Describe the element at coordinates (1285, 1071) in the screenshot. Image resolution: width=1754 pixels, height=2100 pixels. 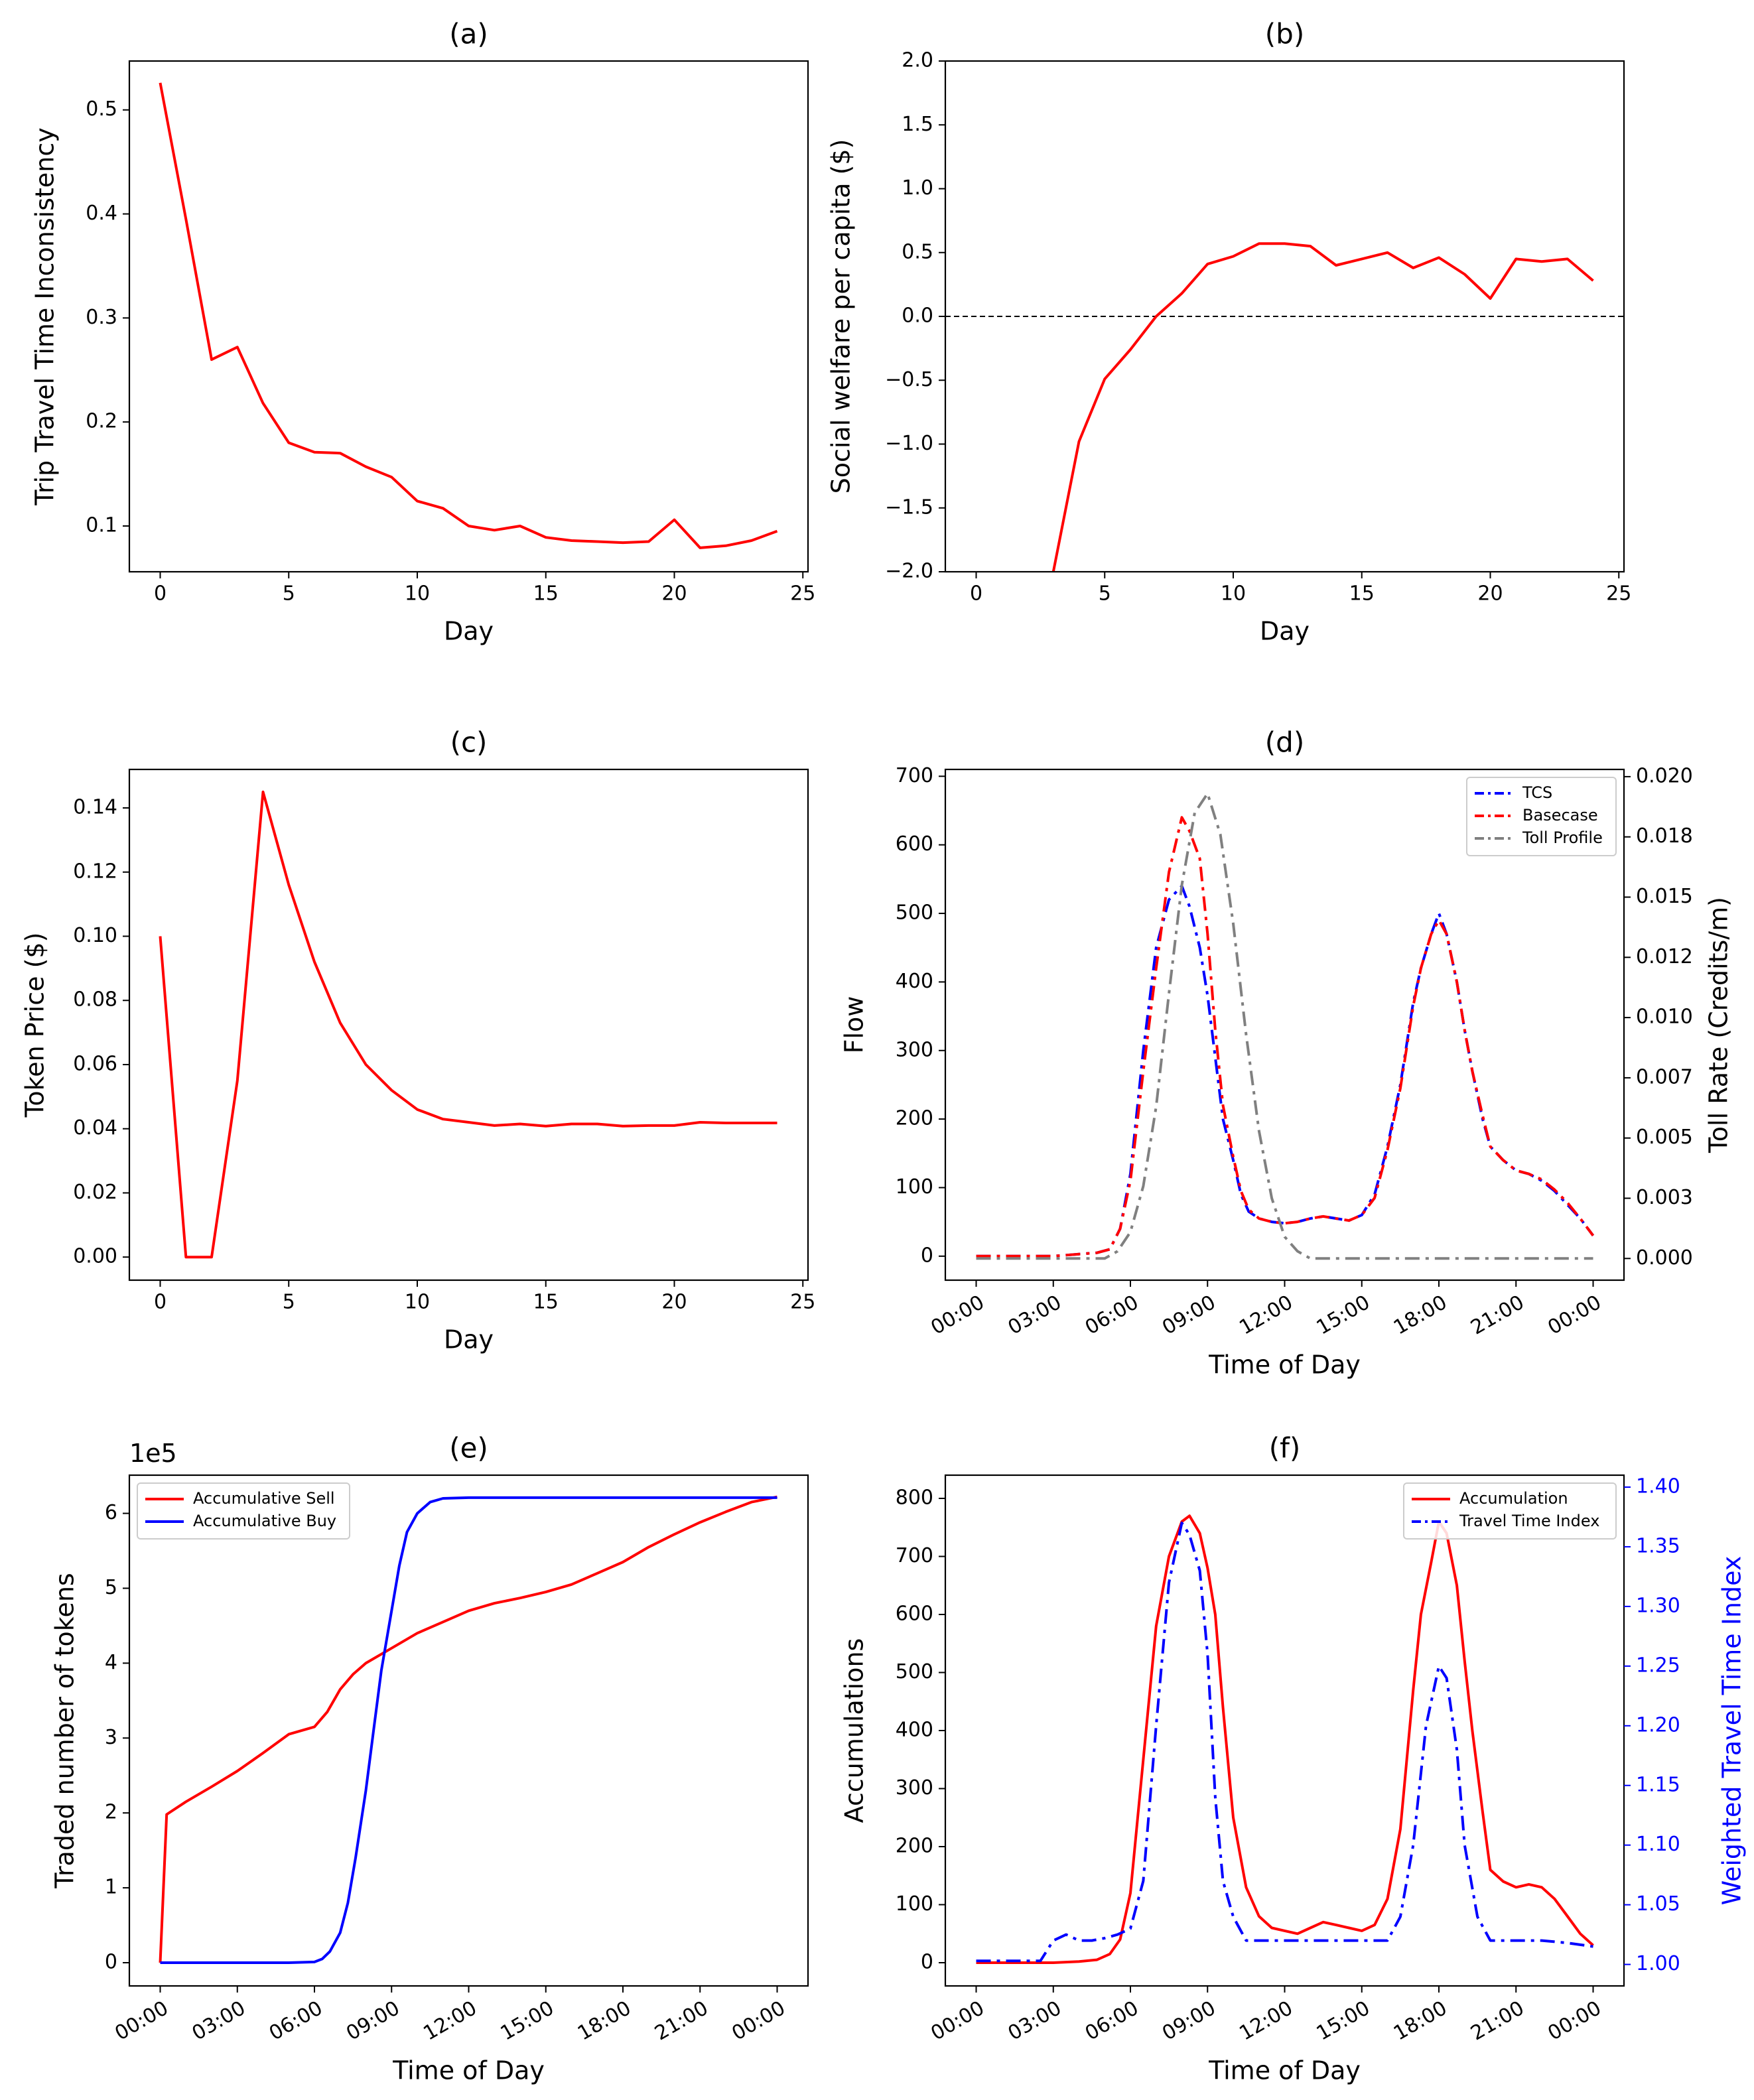
I see `chart-d-series-0-line` at that location.